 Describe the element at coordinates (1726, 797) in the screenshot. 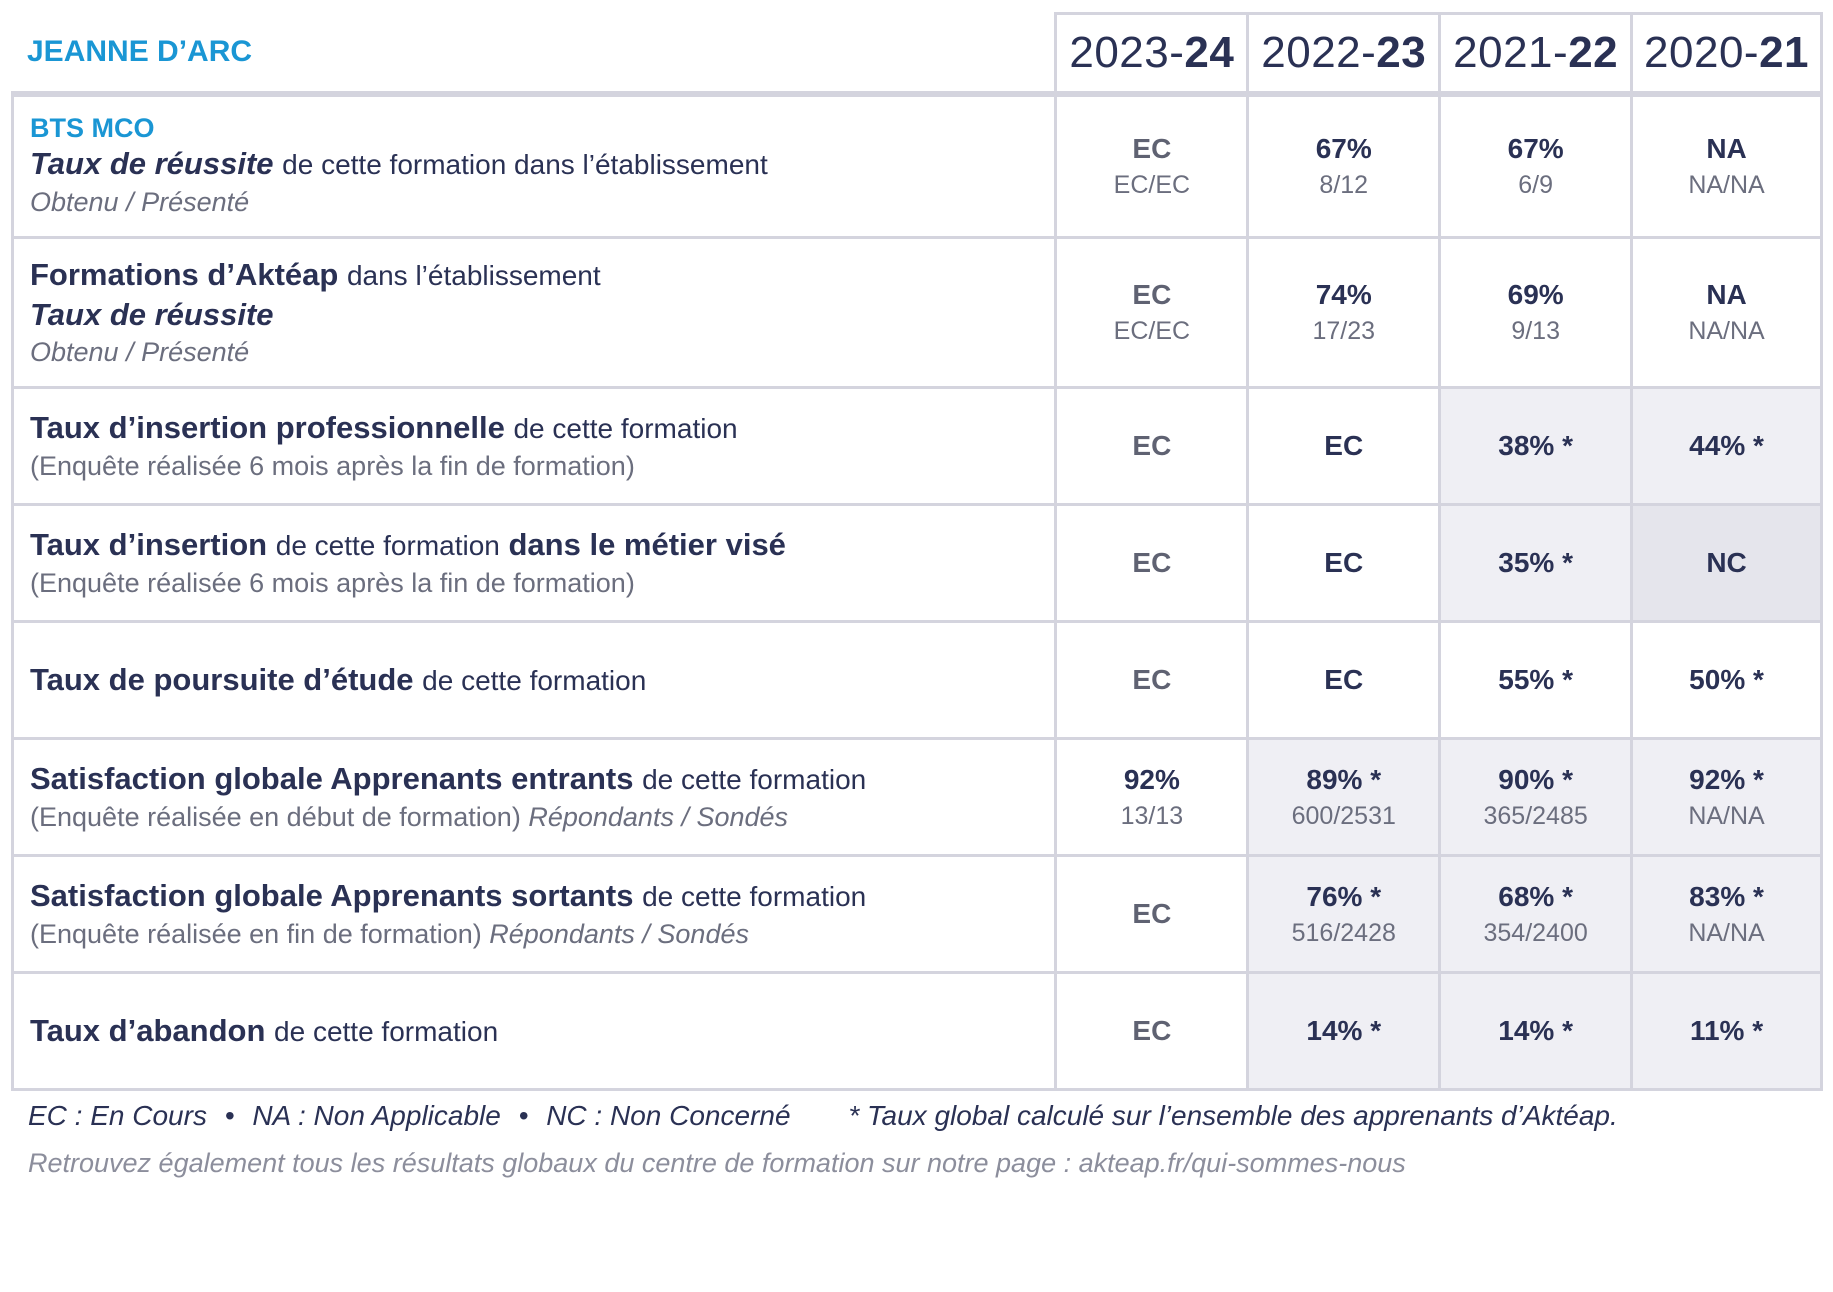

I see `value-cell: 92% * NA/NA` at that location.